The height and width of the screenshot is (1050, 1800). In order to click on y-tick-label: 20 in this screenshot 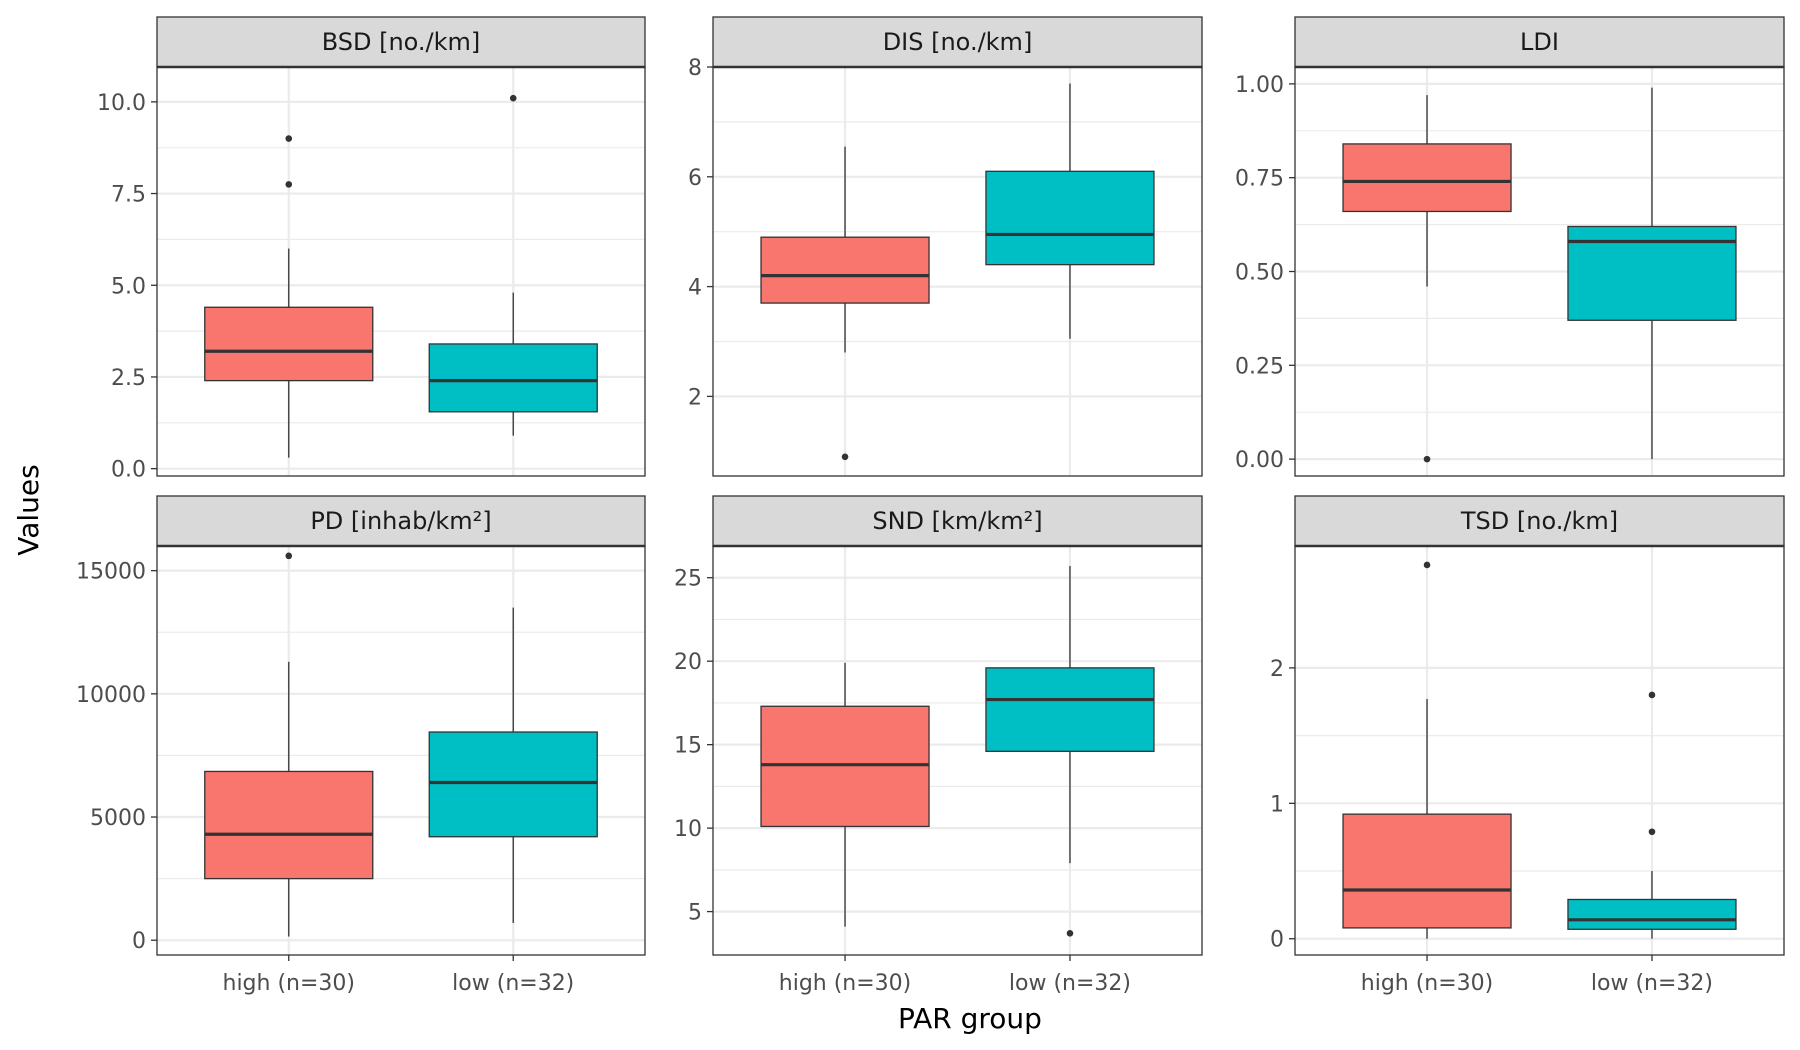, I will do `click(688, 662)`.